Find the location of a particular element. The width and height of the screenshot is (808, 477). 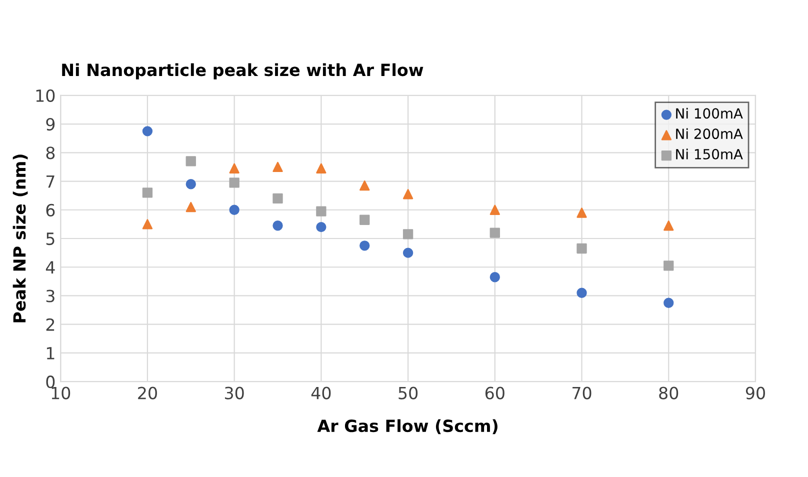

y-tick-label: 2 is located at coordinates (50, 324).